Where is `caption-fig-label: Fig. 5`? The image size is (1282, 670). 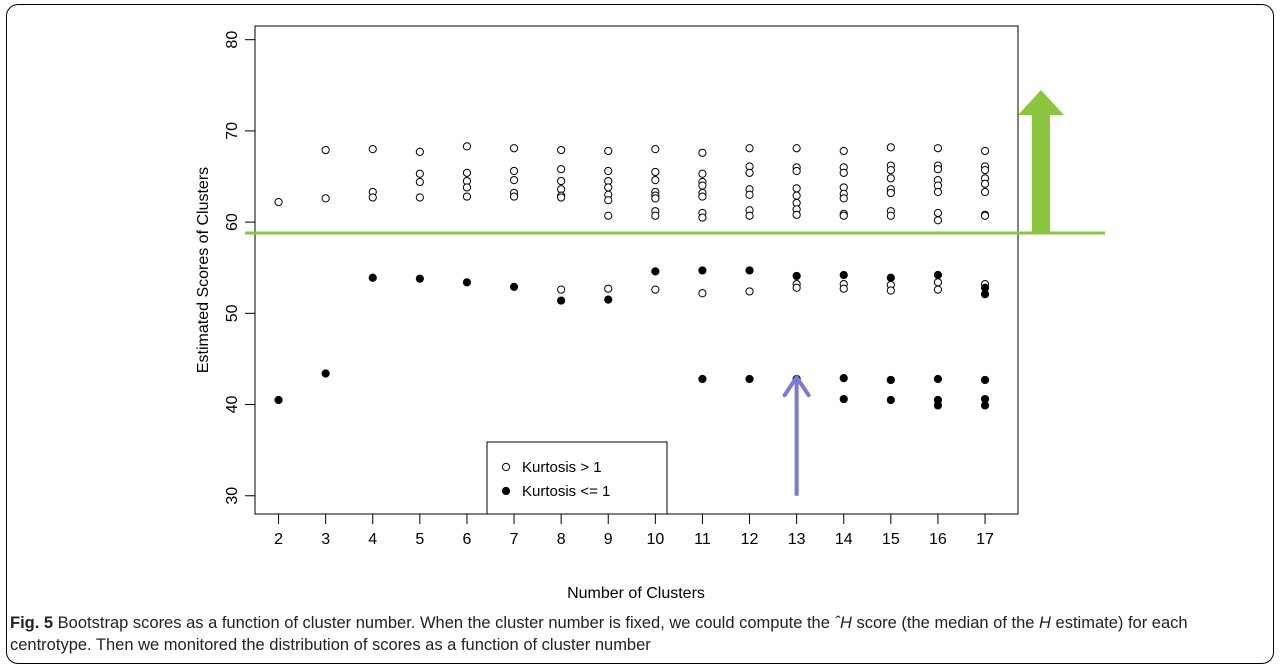
caption-fig-label: Fig. 5 is located at coordinates (32, 623).